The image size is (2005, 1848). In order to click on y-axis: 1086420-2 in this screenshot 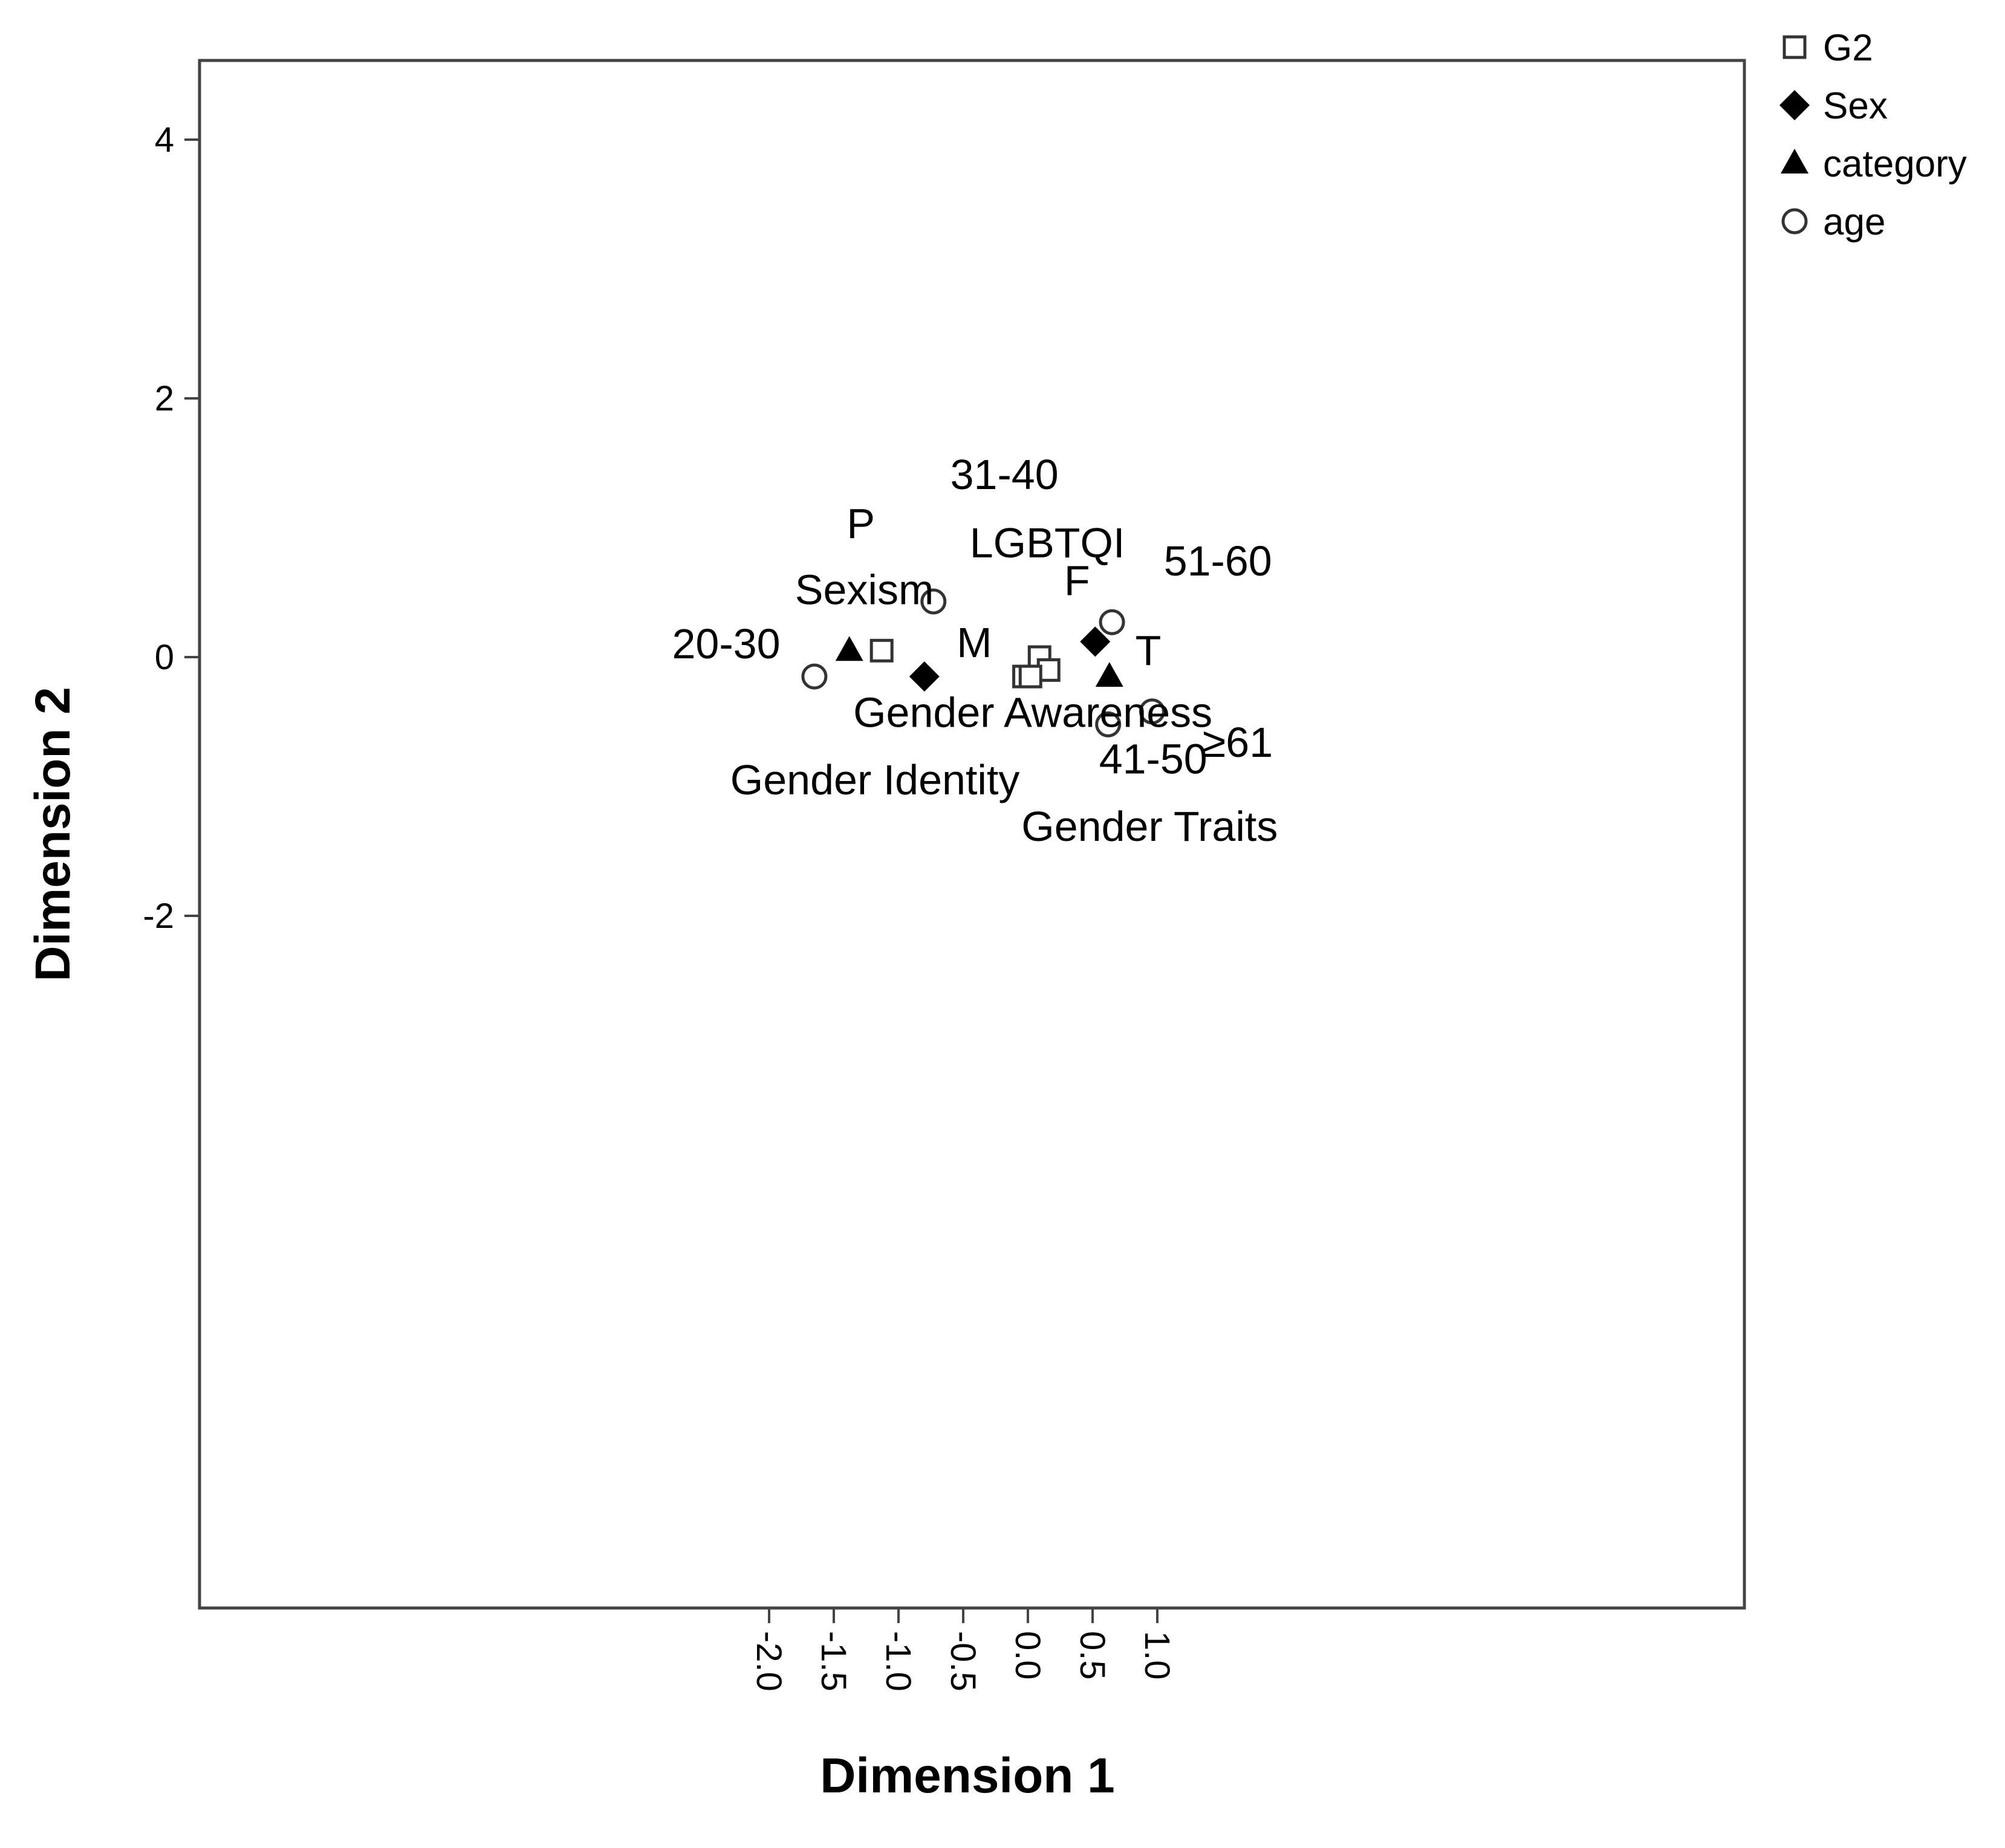, I will do `click(171, 528)`.